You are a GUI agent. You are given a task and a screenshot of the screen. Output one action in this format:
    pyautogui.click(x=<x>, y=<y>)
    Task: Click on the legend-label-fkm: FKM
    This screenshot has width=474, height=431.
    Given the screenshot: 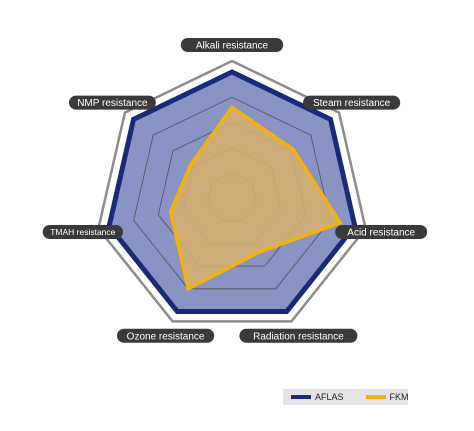 What is the action you would take?
    pyautogui.click(x=399, y=397)
    